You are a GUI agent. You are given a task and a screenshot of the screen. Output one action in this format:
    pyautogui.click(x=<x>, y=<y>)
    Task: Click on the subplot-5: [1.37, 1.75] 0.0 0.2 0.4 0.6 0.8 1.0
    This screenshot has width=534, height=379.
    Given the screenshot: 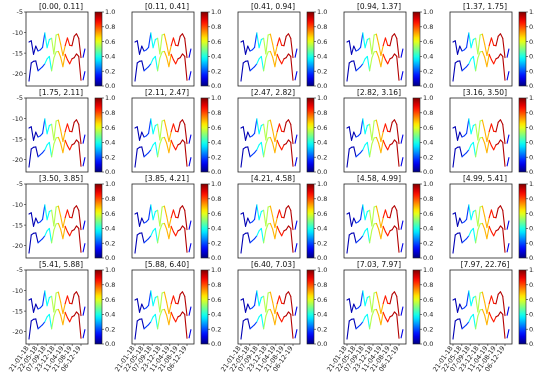 What is the action you would take?
    pyautogui.click(x=491, y=46)
    